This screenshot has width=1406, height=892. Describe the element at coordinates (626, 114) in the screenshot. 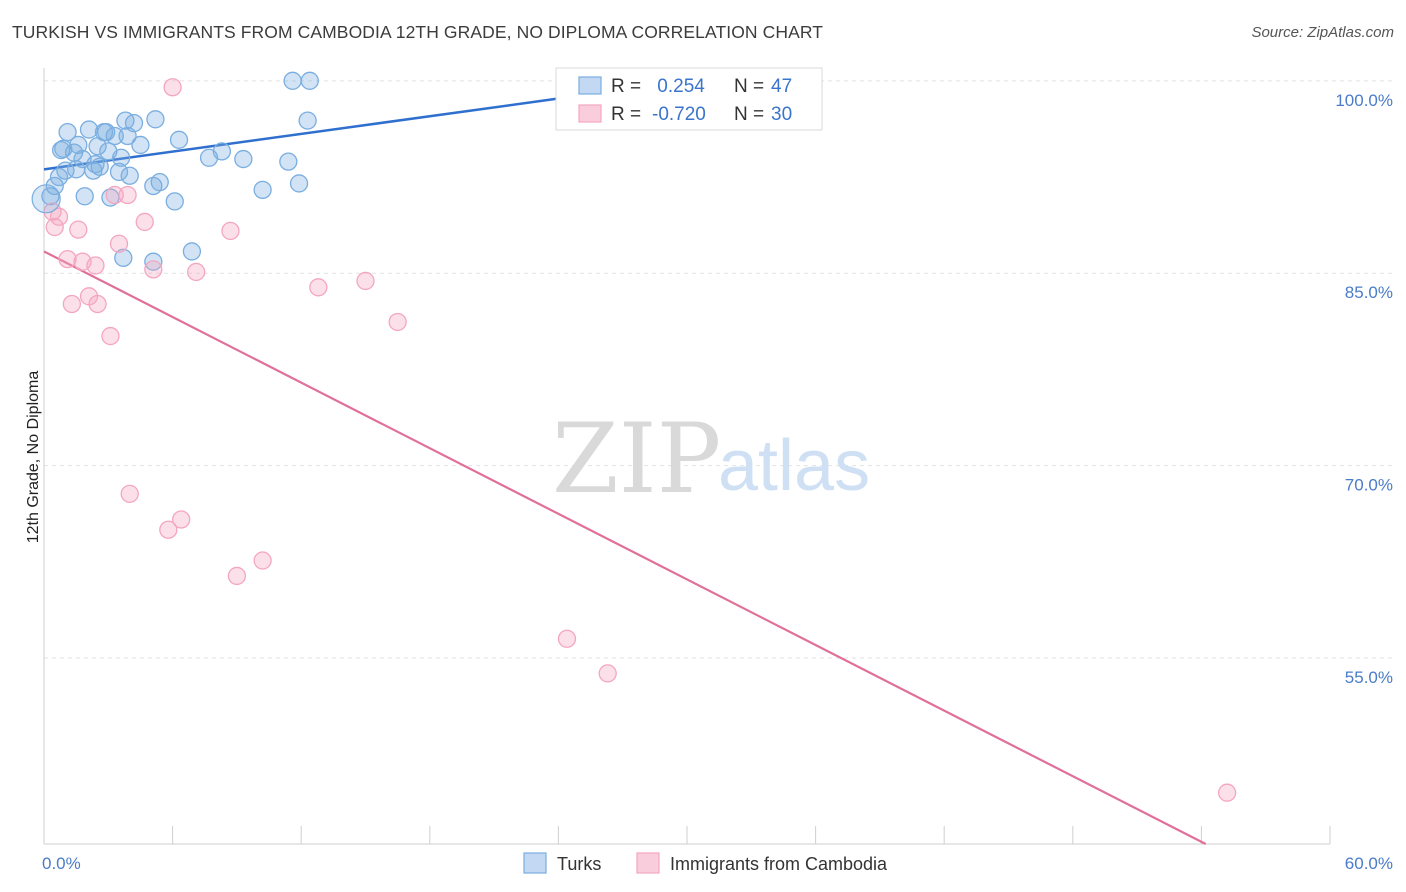

I see `stats-r-label-cambodia: R =` at that location.